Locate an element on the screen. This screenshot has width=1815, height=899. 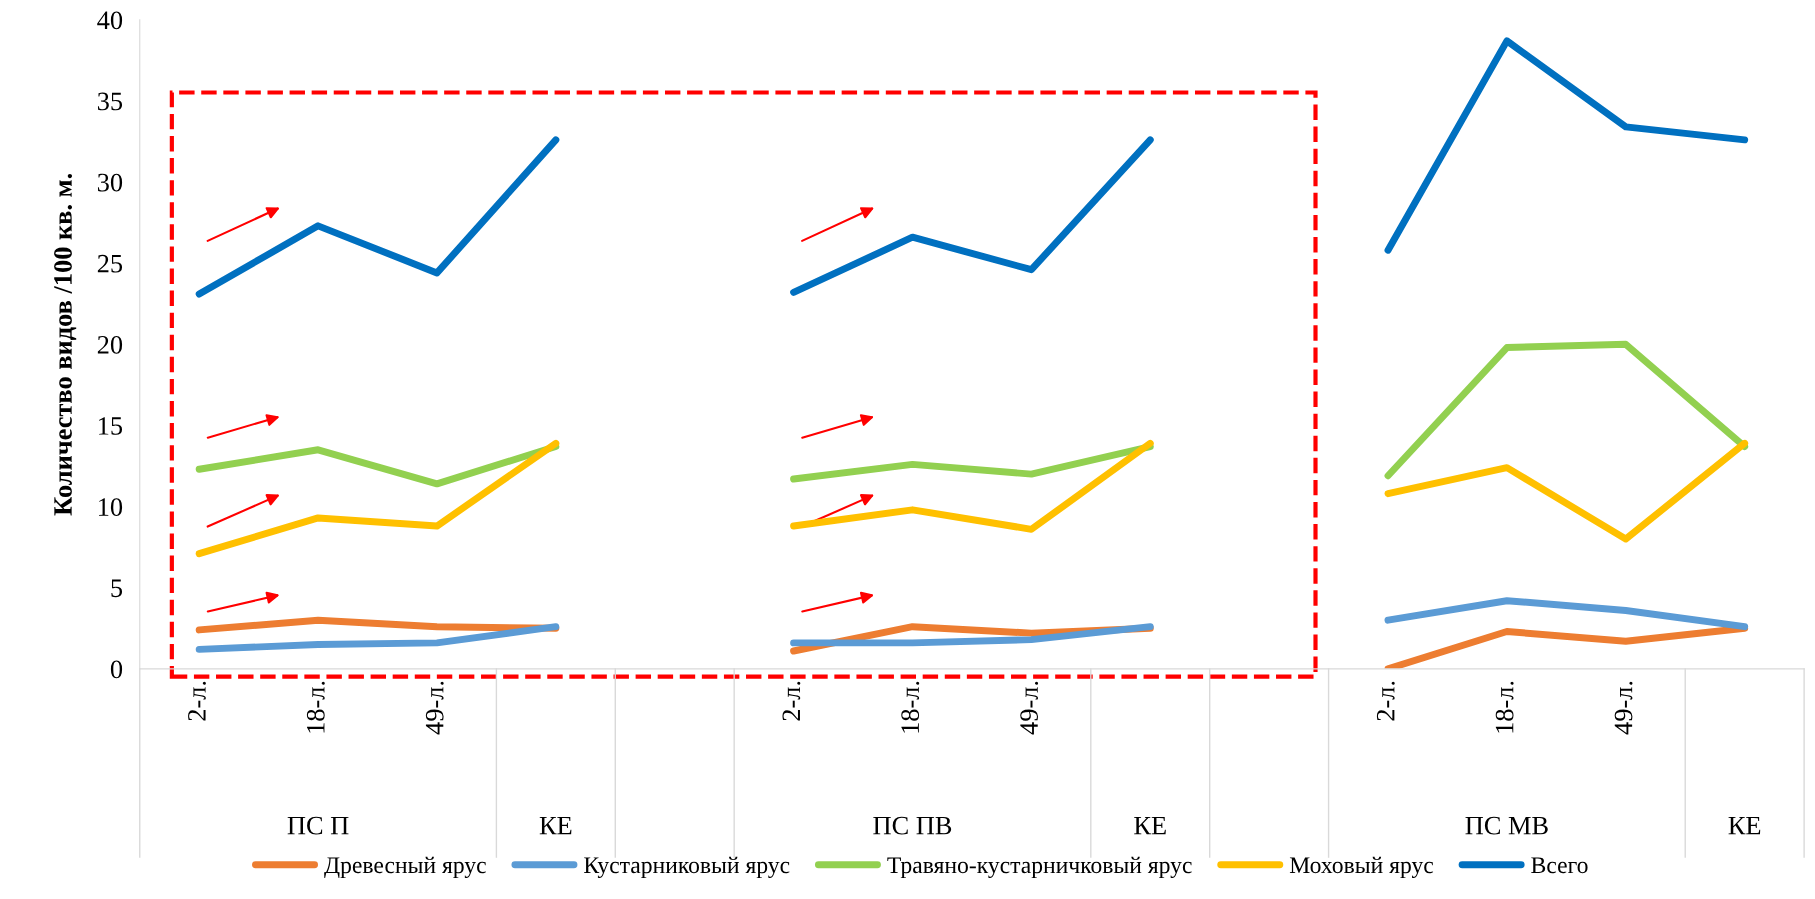
legend-label: Кустарниковый ярус is located at coordinates (687, 867).